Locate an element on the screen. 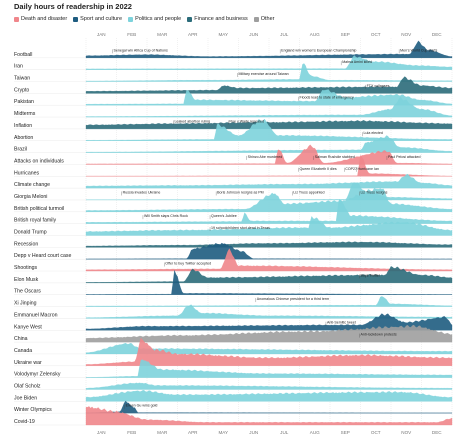  month-label-bottom: JUL is located at coordinates (284, 432).